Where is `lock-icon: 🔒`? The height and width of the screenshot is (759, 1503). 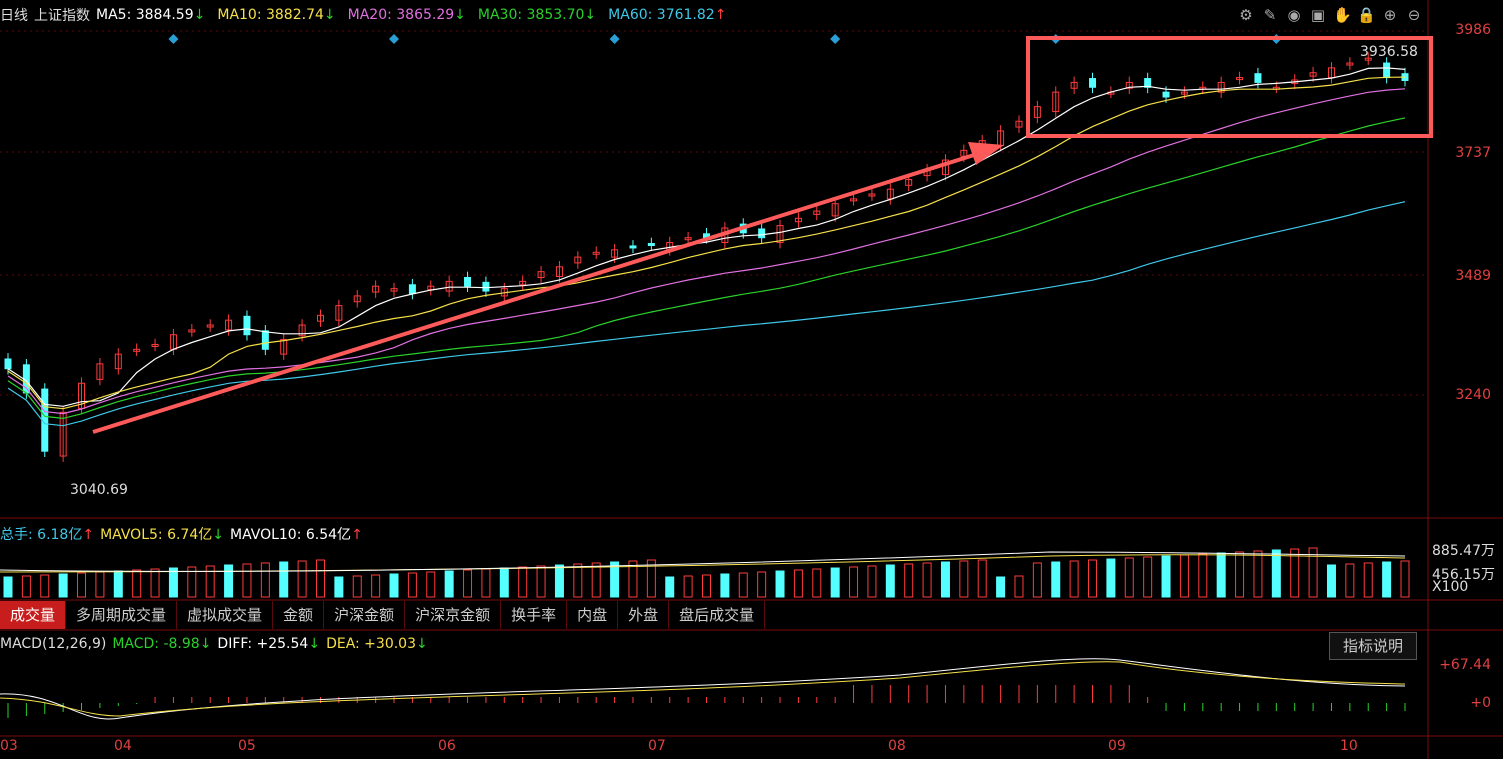 lock-icon: 🔒 is located at coordinates (1366, 15).